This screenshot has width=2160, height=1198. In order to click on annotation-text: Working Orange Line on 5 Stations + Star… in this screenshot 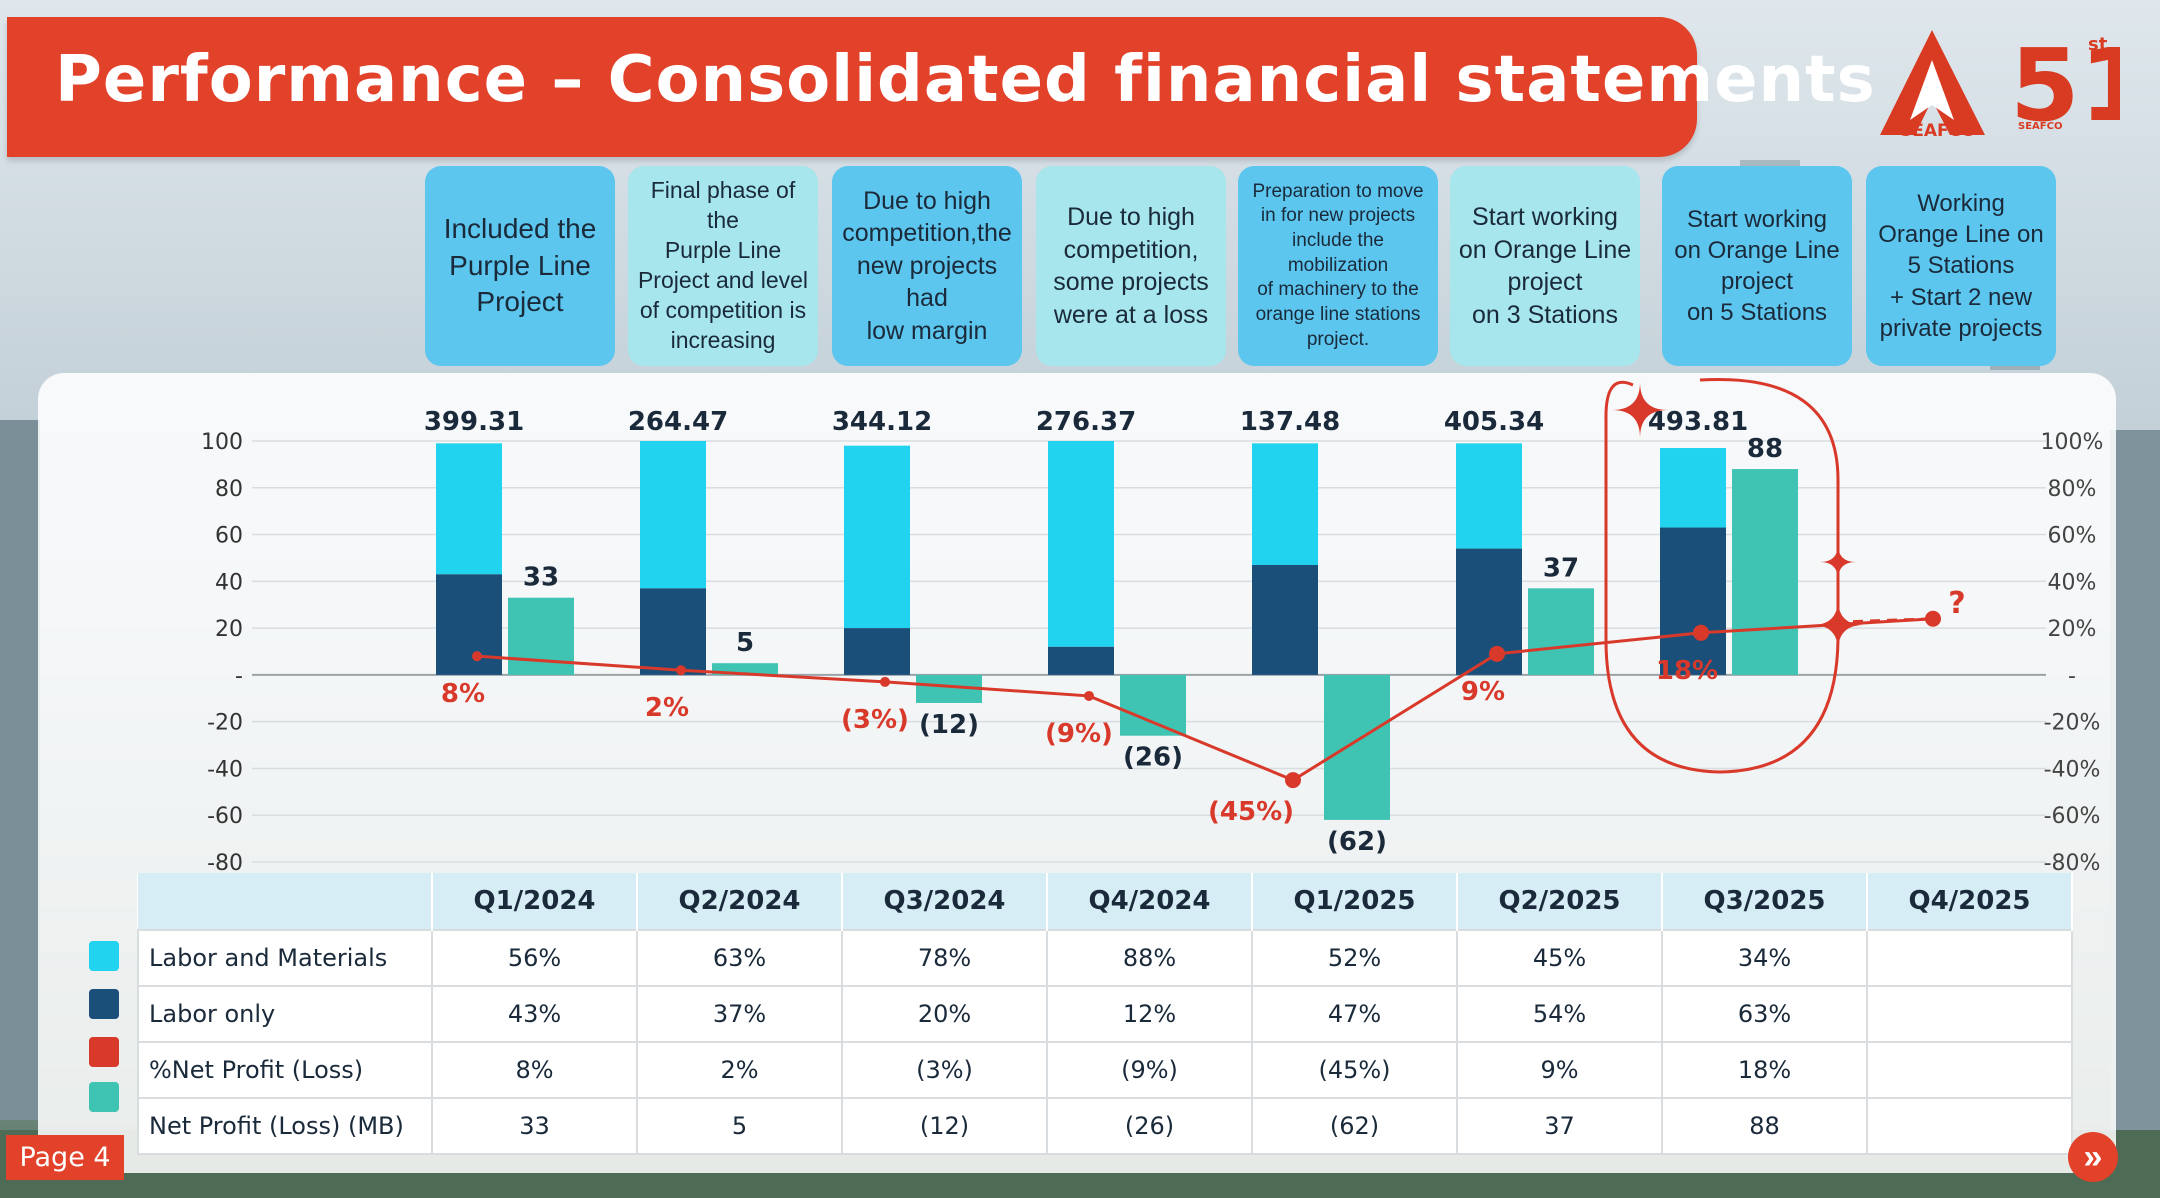, I will do `click(1961, 266)`.